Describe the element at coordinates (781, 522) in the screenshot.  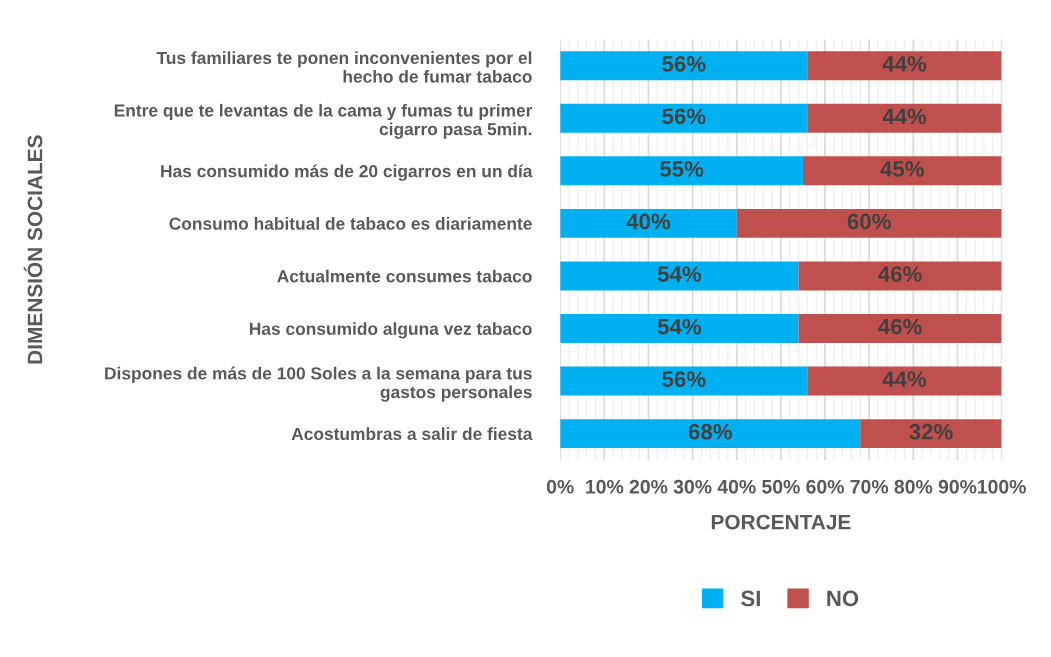
I see `x-axis-title: PORCENTAJE` at that location.